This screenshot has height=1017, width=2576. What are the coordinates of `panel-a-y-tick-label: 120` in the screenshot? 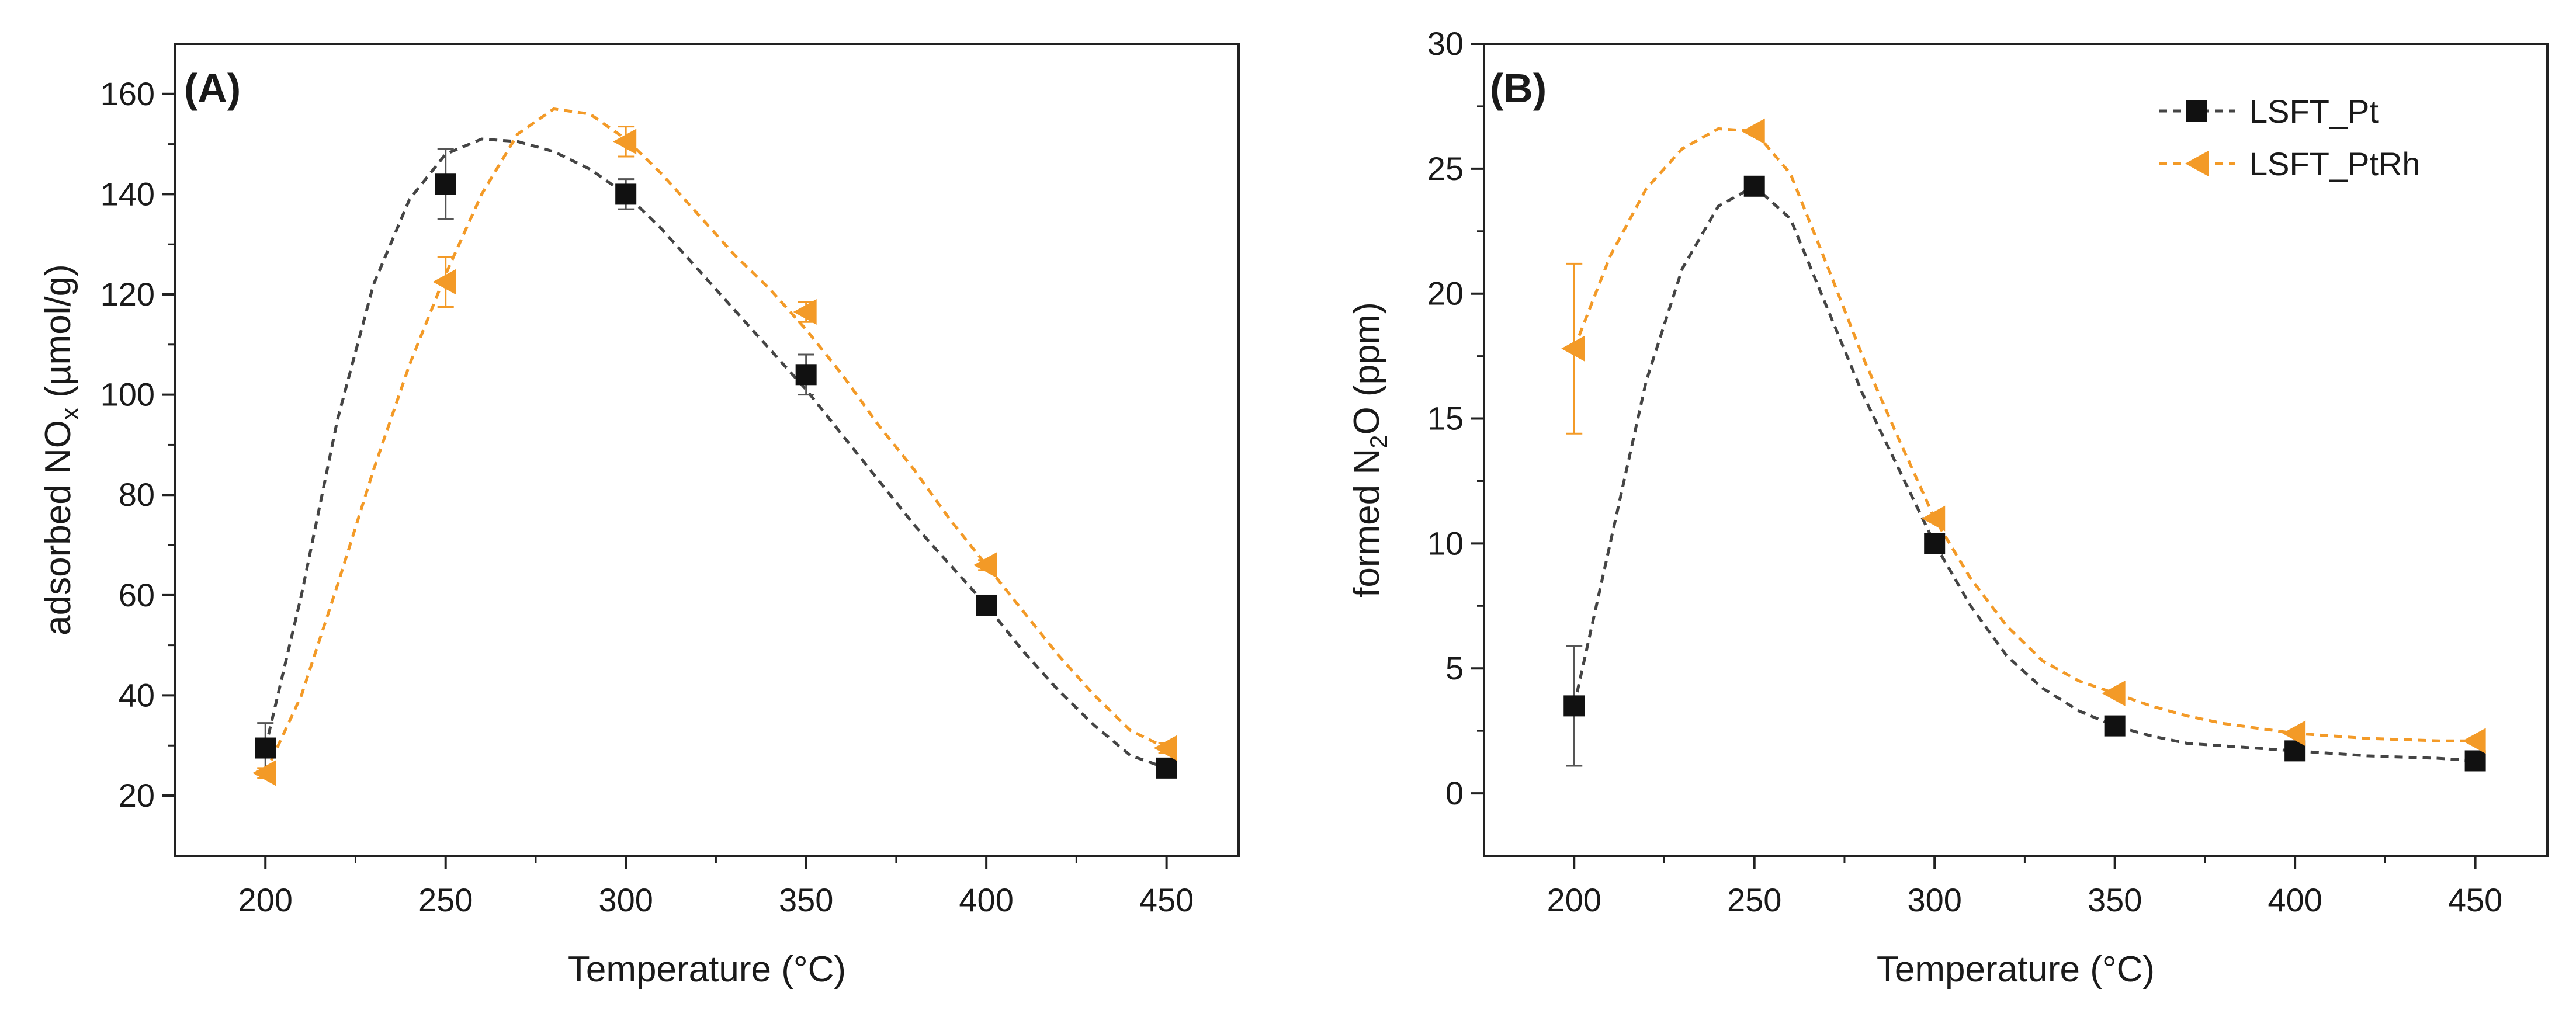 It's located at (128, 294).